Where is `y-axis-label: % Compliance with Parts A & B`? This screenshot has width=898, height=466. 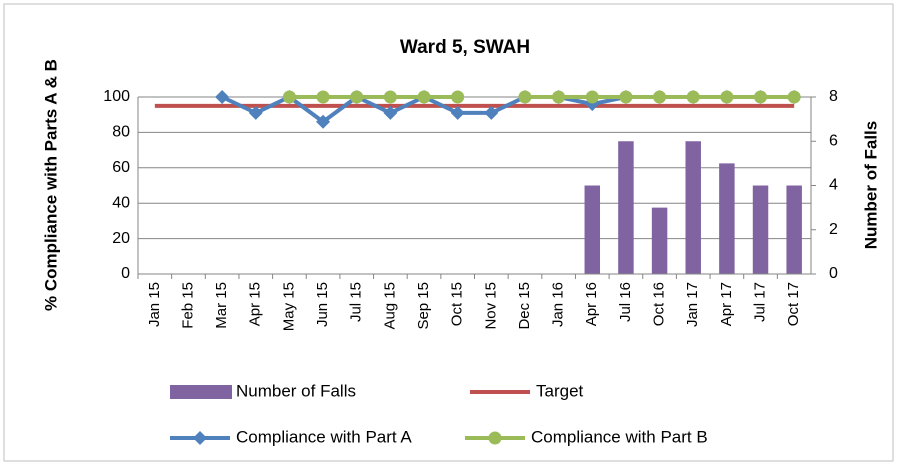 y-axis-label: % Compliance with Parts A & B is located at coordinates (50, 185).